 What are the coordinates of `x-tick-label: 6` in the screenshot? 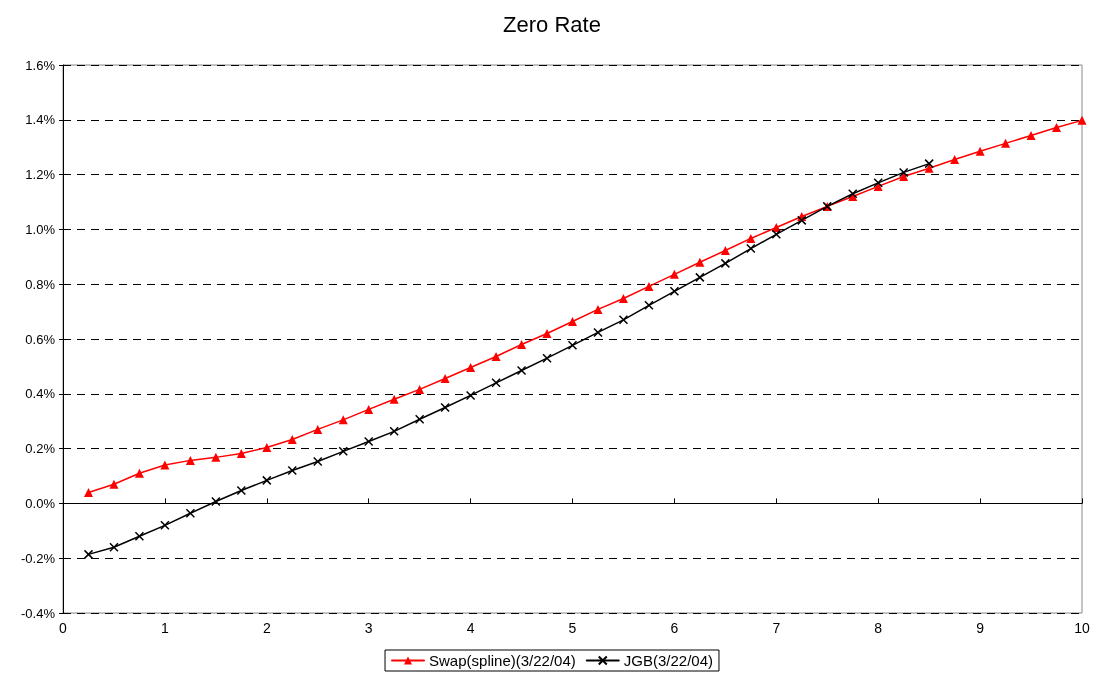 It's located at (674, 628).